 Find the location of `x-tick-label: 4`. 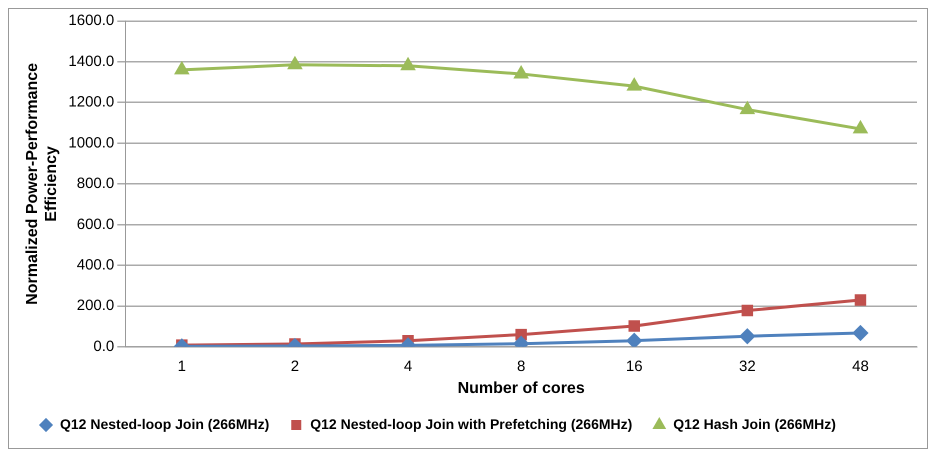

x-tick-label: 4 is located at coordinates (408, 366).